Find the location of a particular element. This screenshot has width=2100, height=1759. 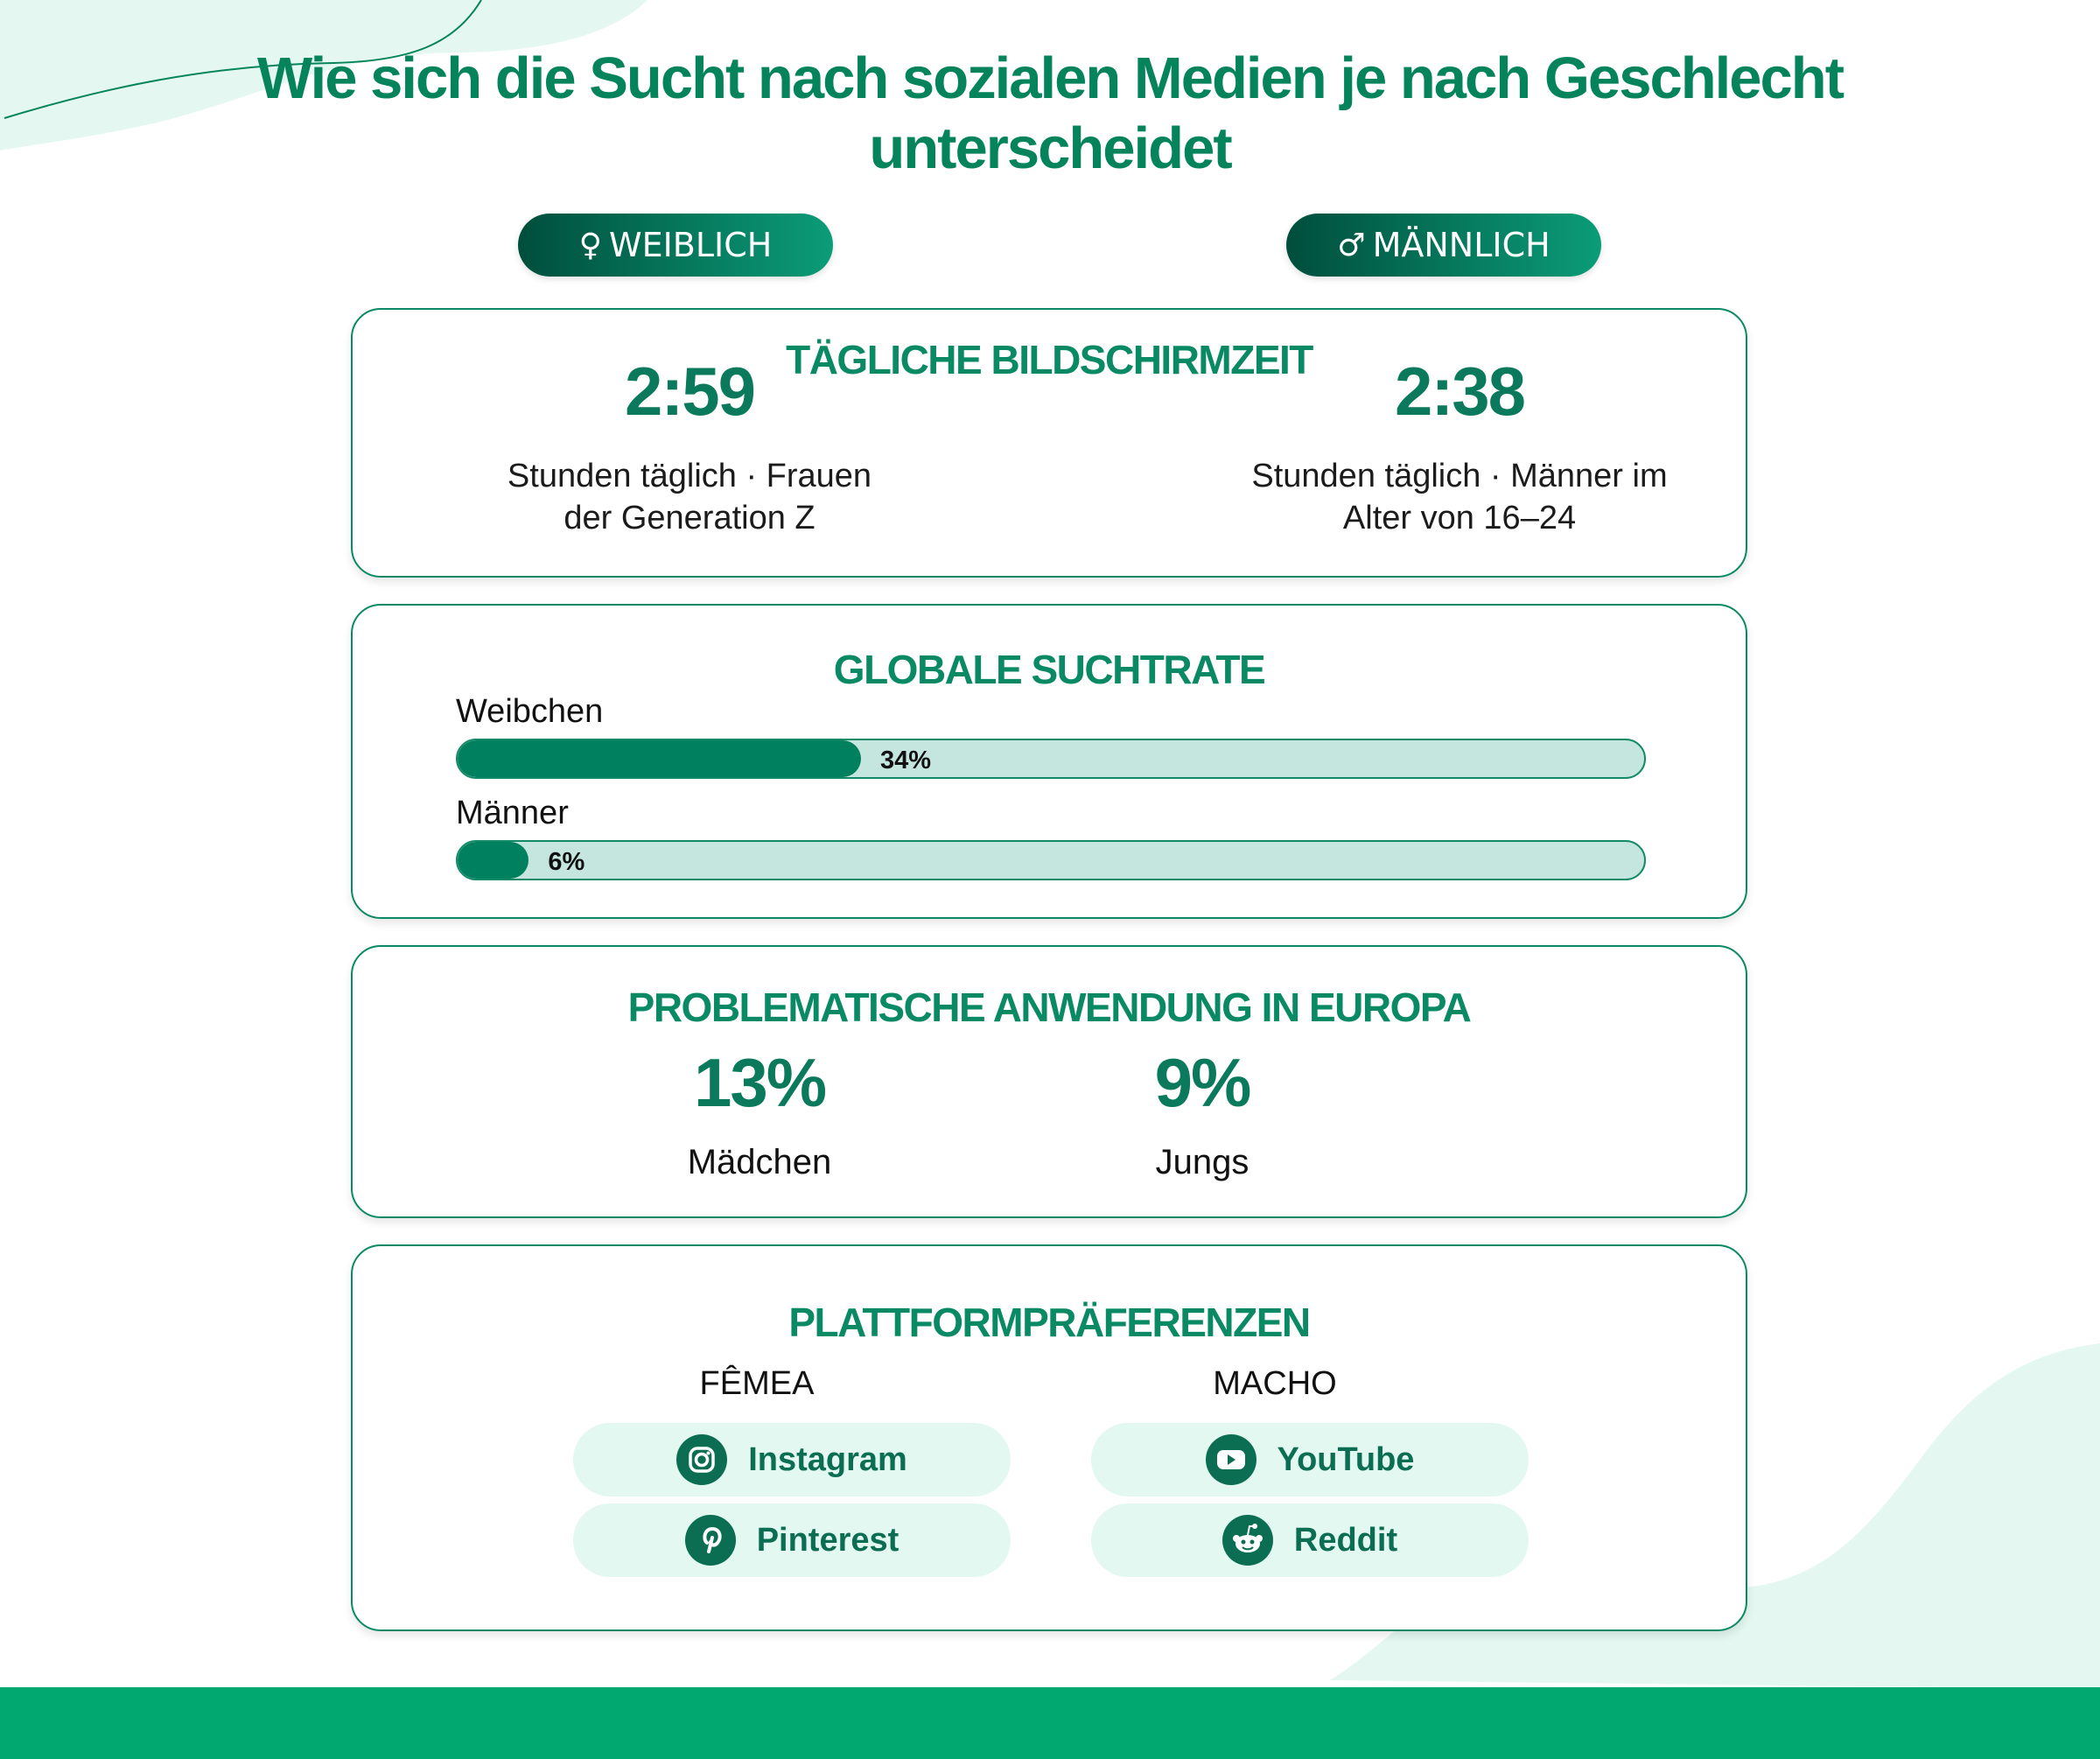

male-column-head: MACHO is located at coordinates (1275, 1383).